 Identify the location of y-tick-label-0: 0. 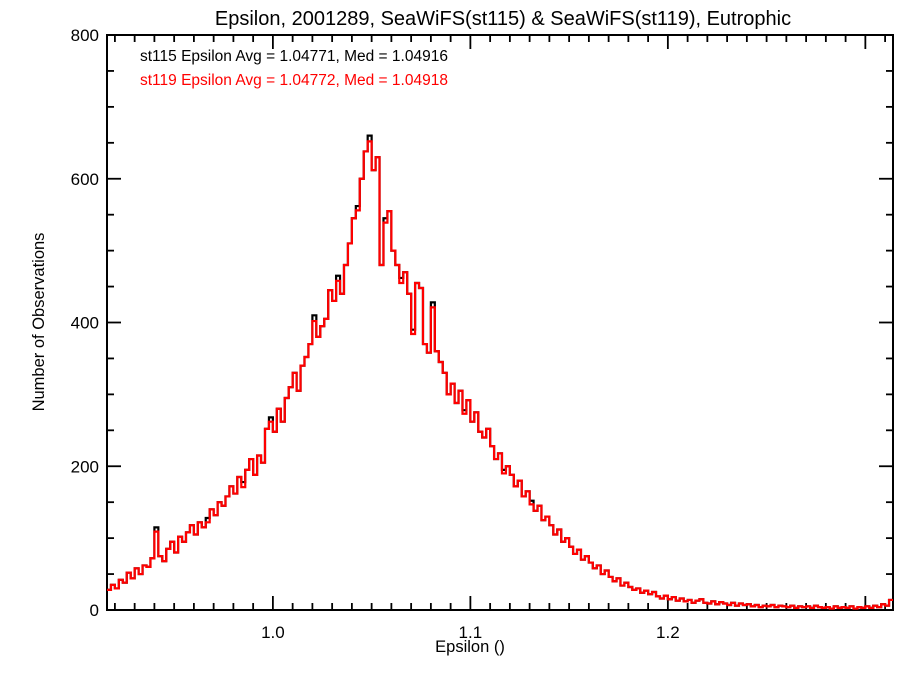
(94, 610).